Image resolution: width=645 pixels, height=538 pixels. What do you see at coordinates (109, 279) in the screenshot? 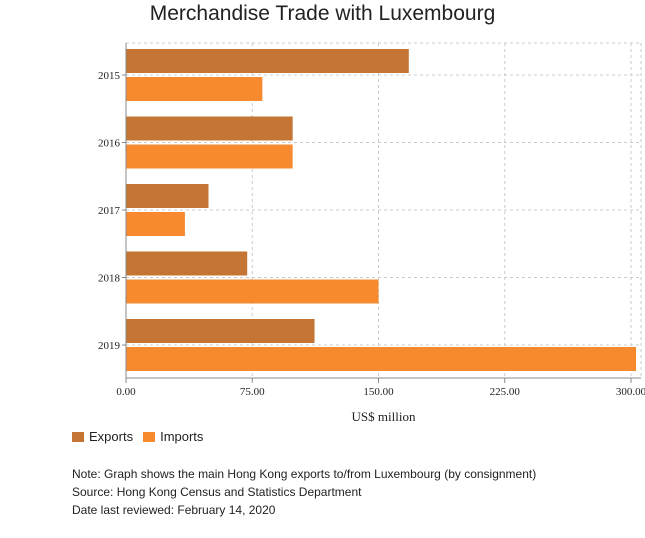
I see `y-tick-label: 2018` at bounding box center [109, 279].